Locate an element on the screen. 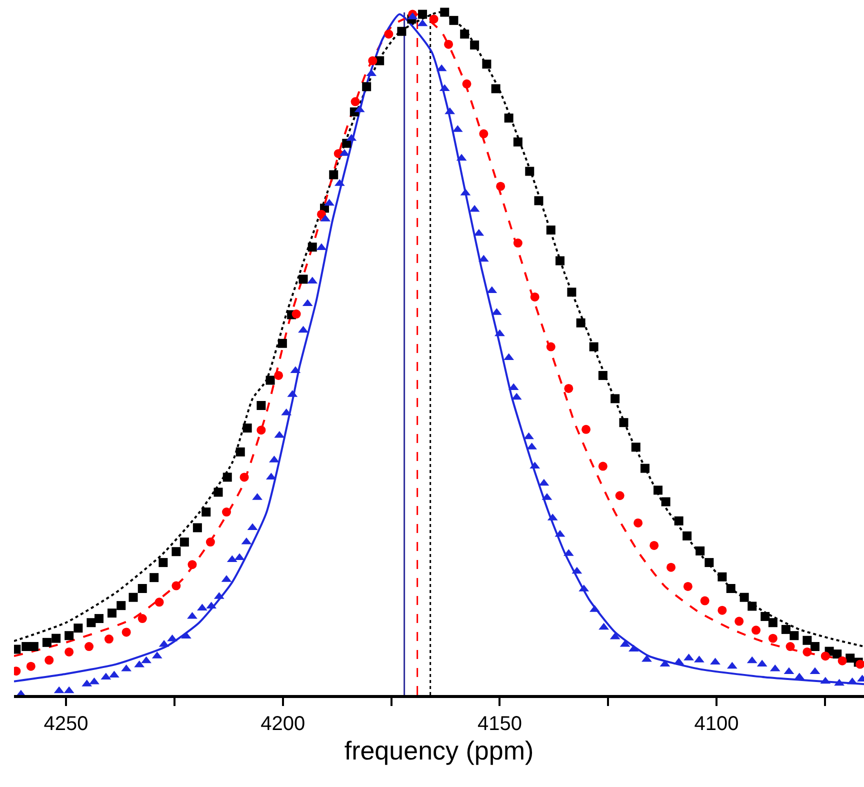  x-tick-label: 4100 is located at coordinates (716, 724).